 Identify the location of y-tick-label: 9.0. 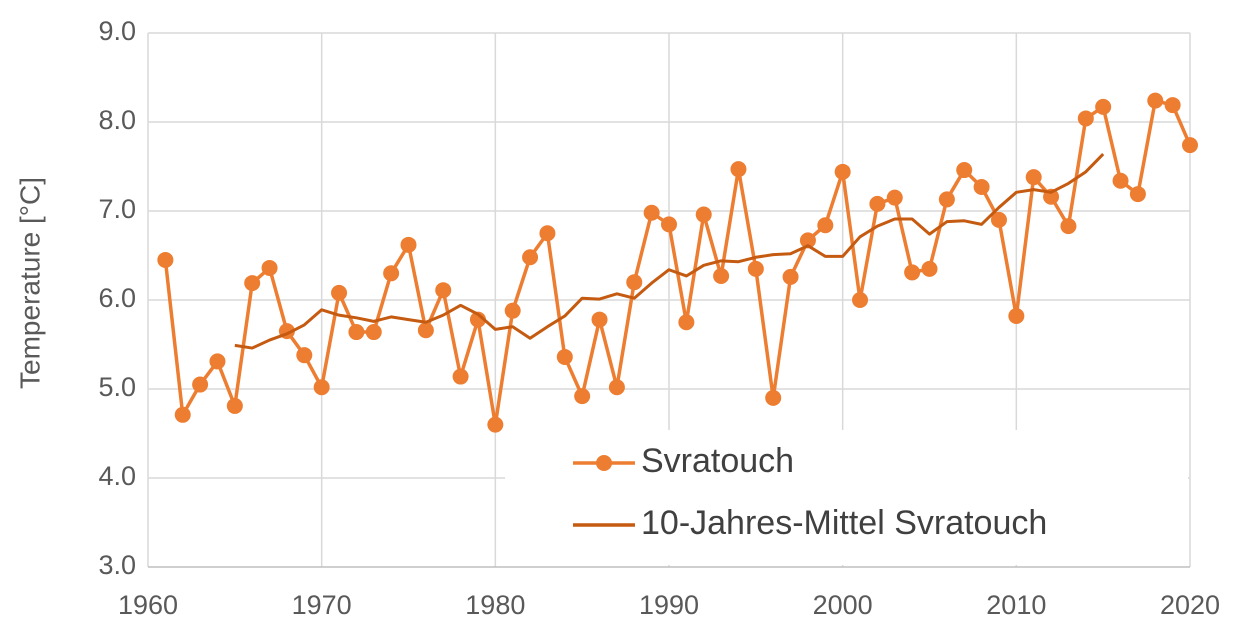
(117, 31).